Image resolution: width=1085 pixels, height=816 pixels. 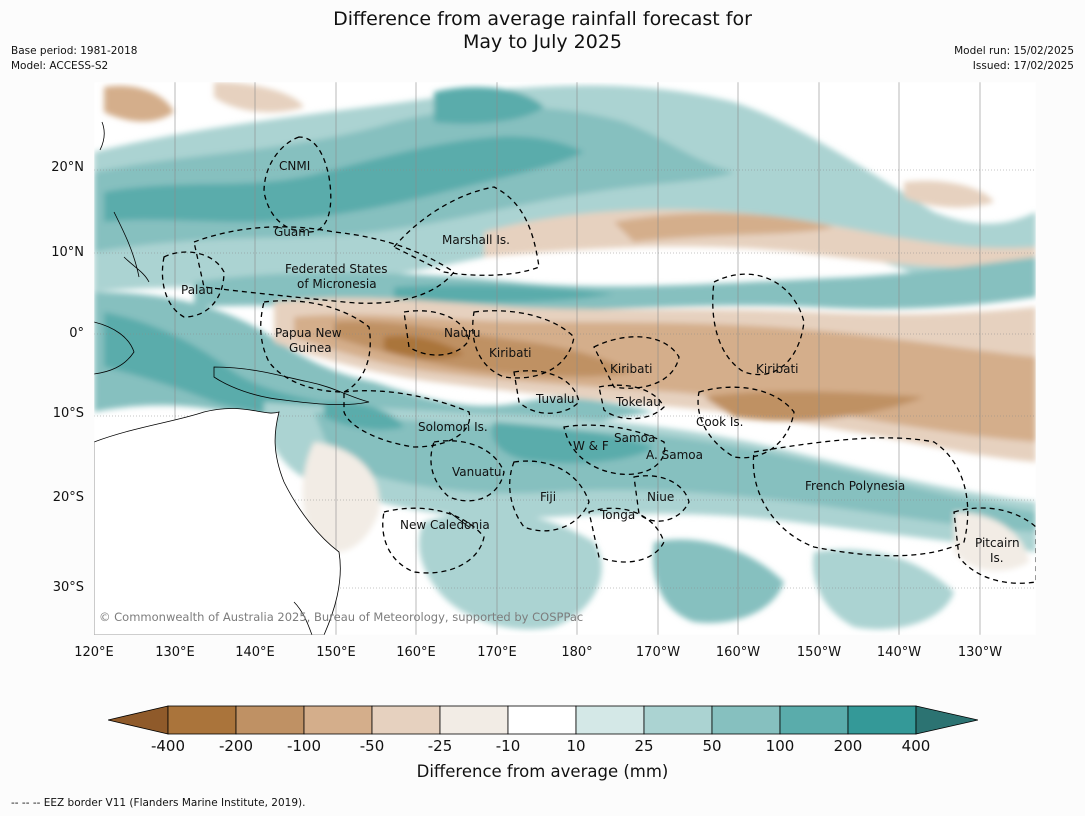 I want to click on colorbar-extend-low, so click(x=138, y=720).